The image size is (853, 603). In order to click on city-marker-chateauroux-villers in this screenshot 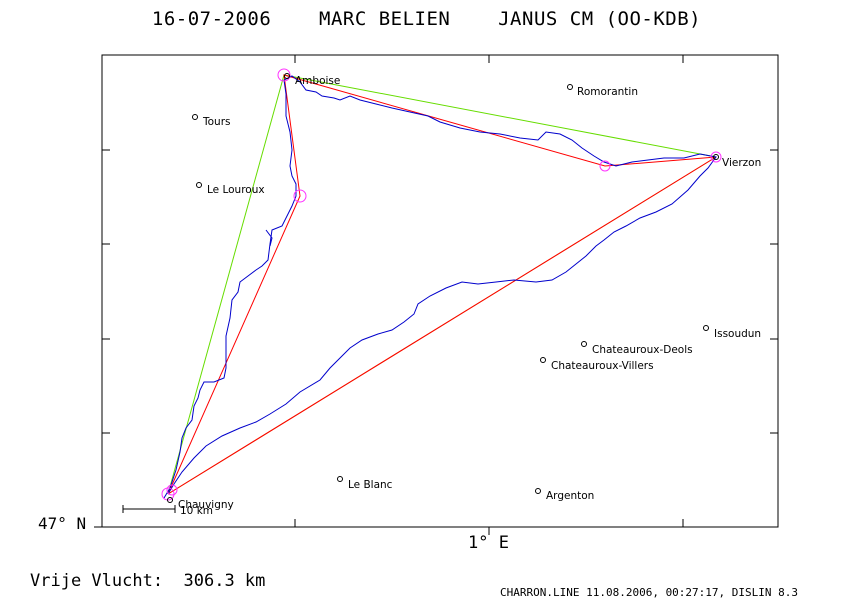, I will do `click(543, 360)`.